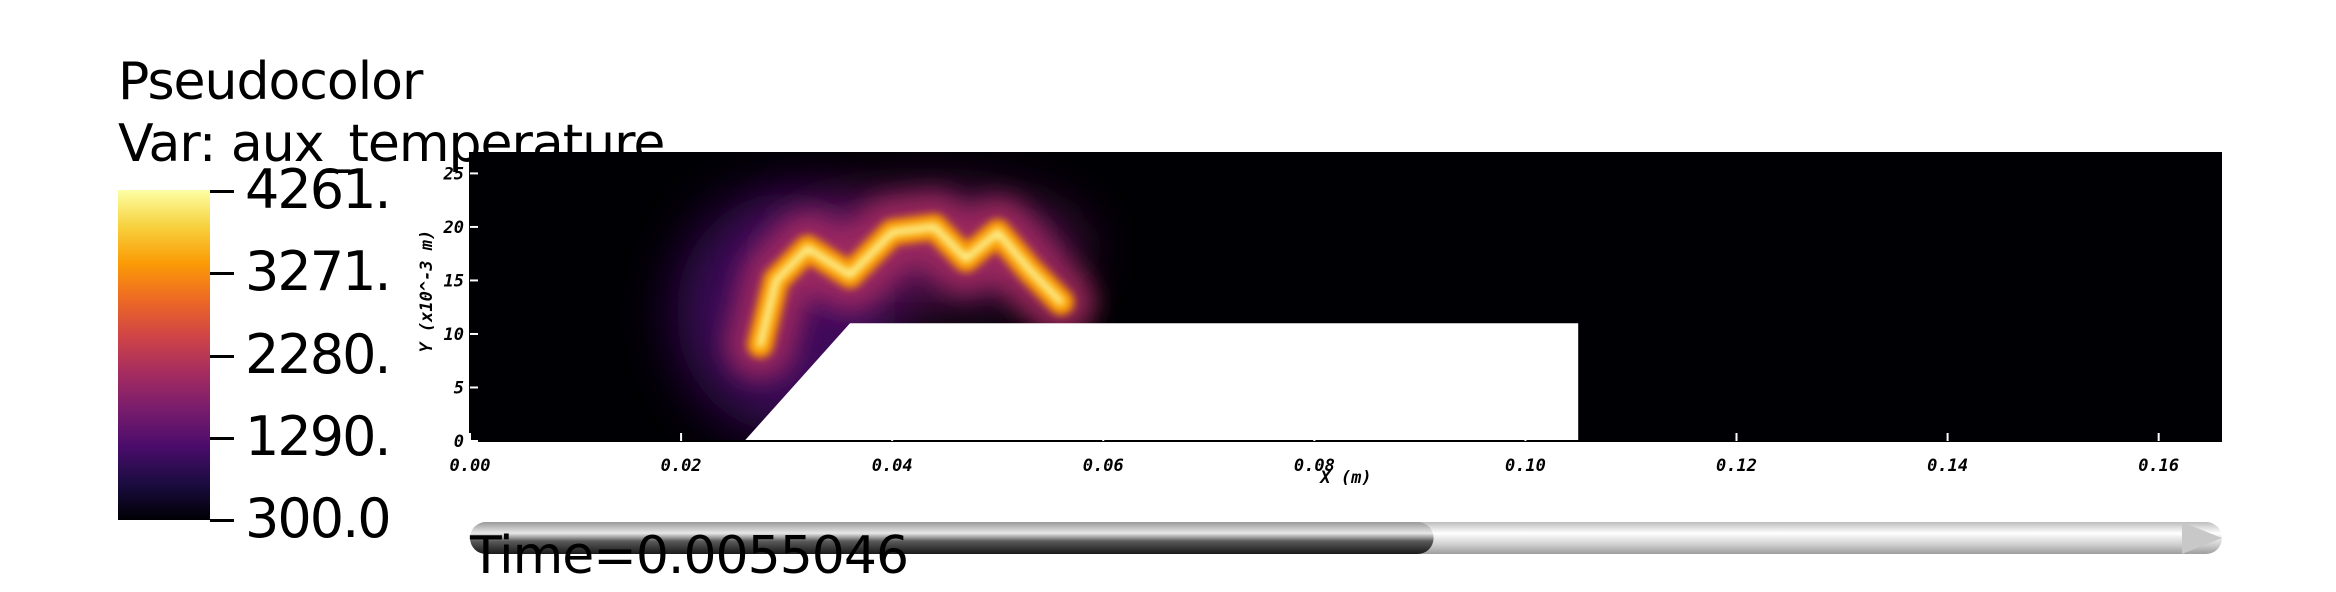 This screenshot has width=2336, height=592. I want to click on x-tick-label-8: 0.16, so click(2158, 466).